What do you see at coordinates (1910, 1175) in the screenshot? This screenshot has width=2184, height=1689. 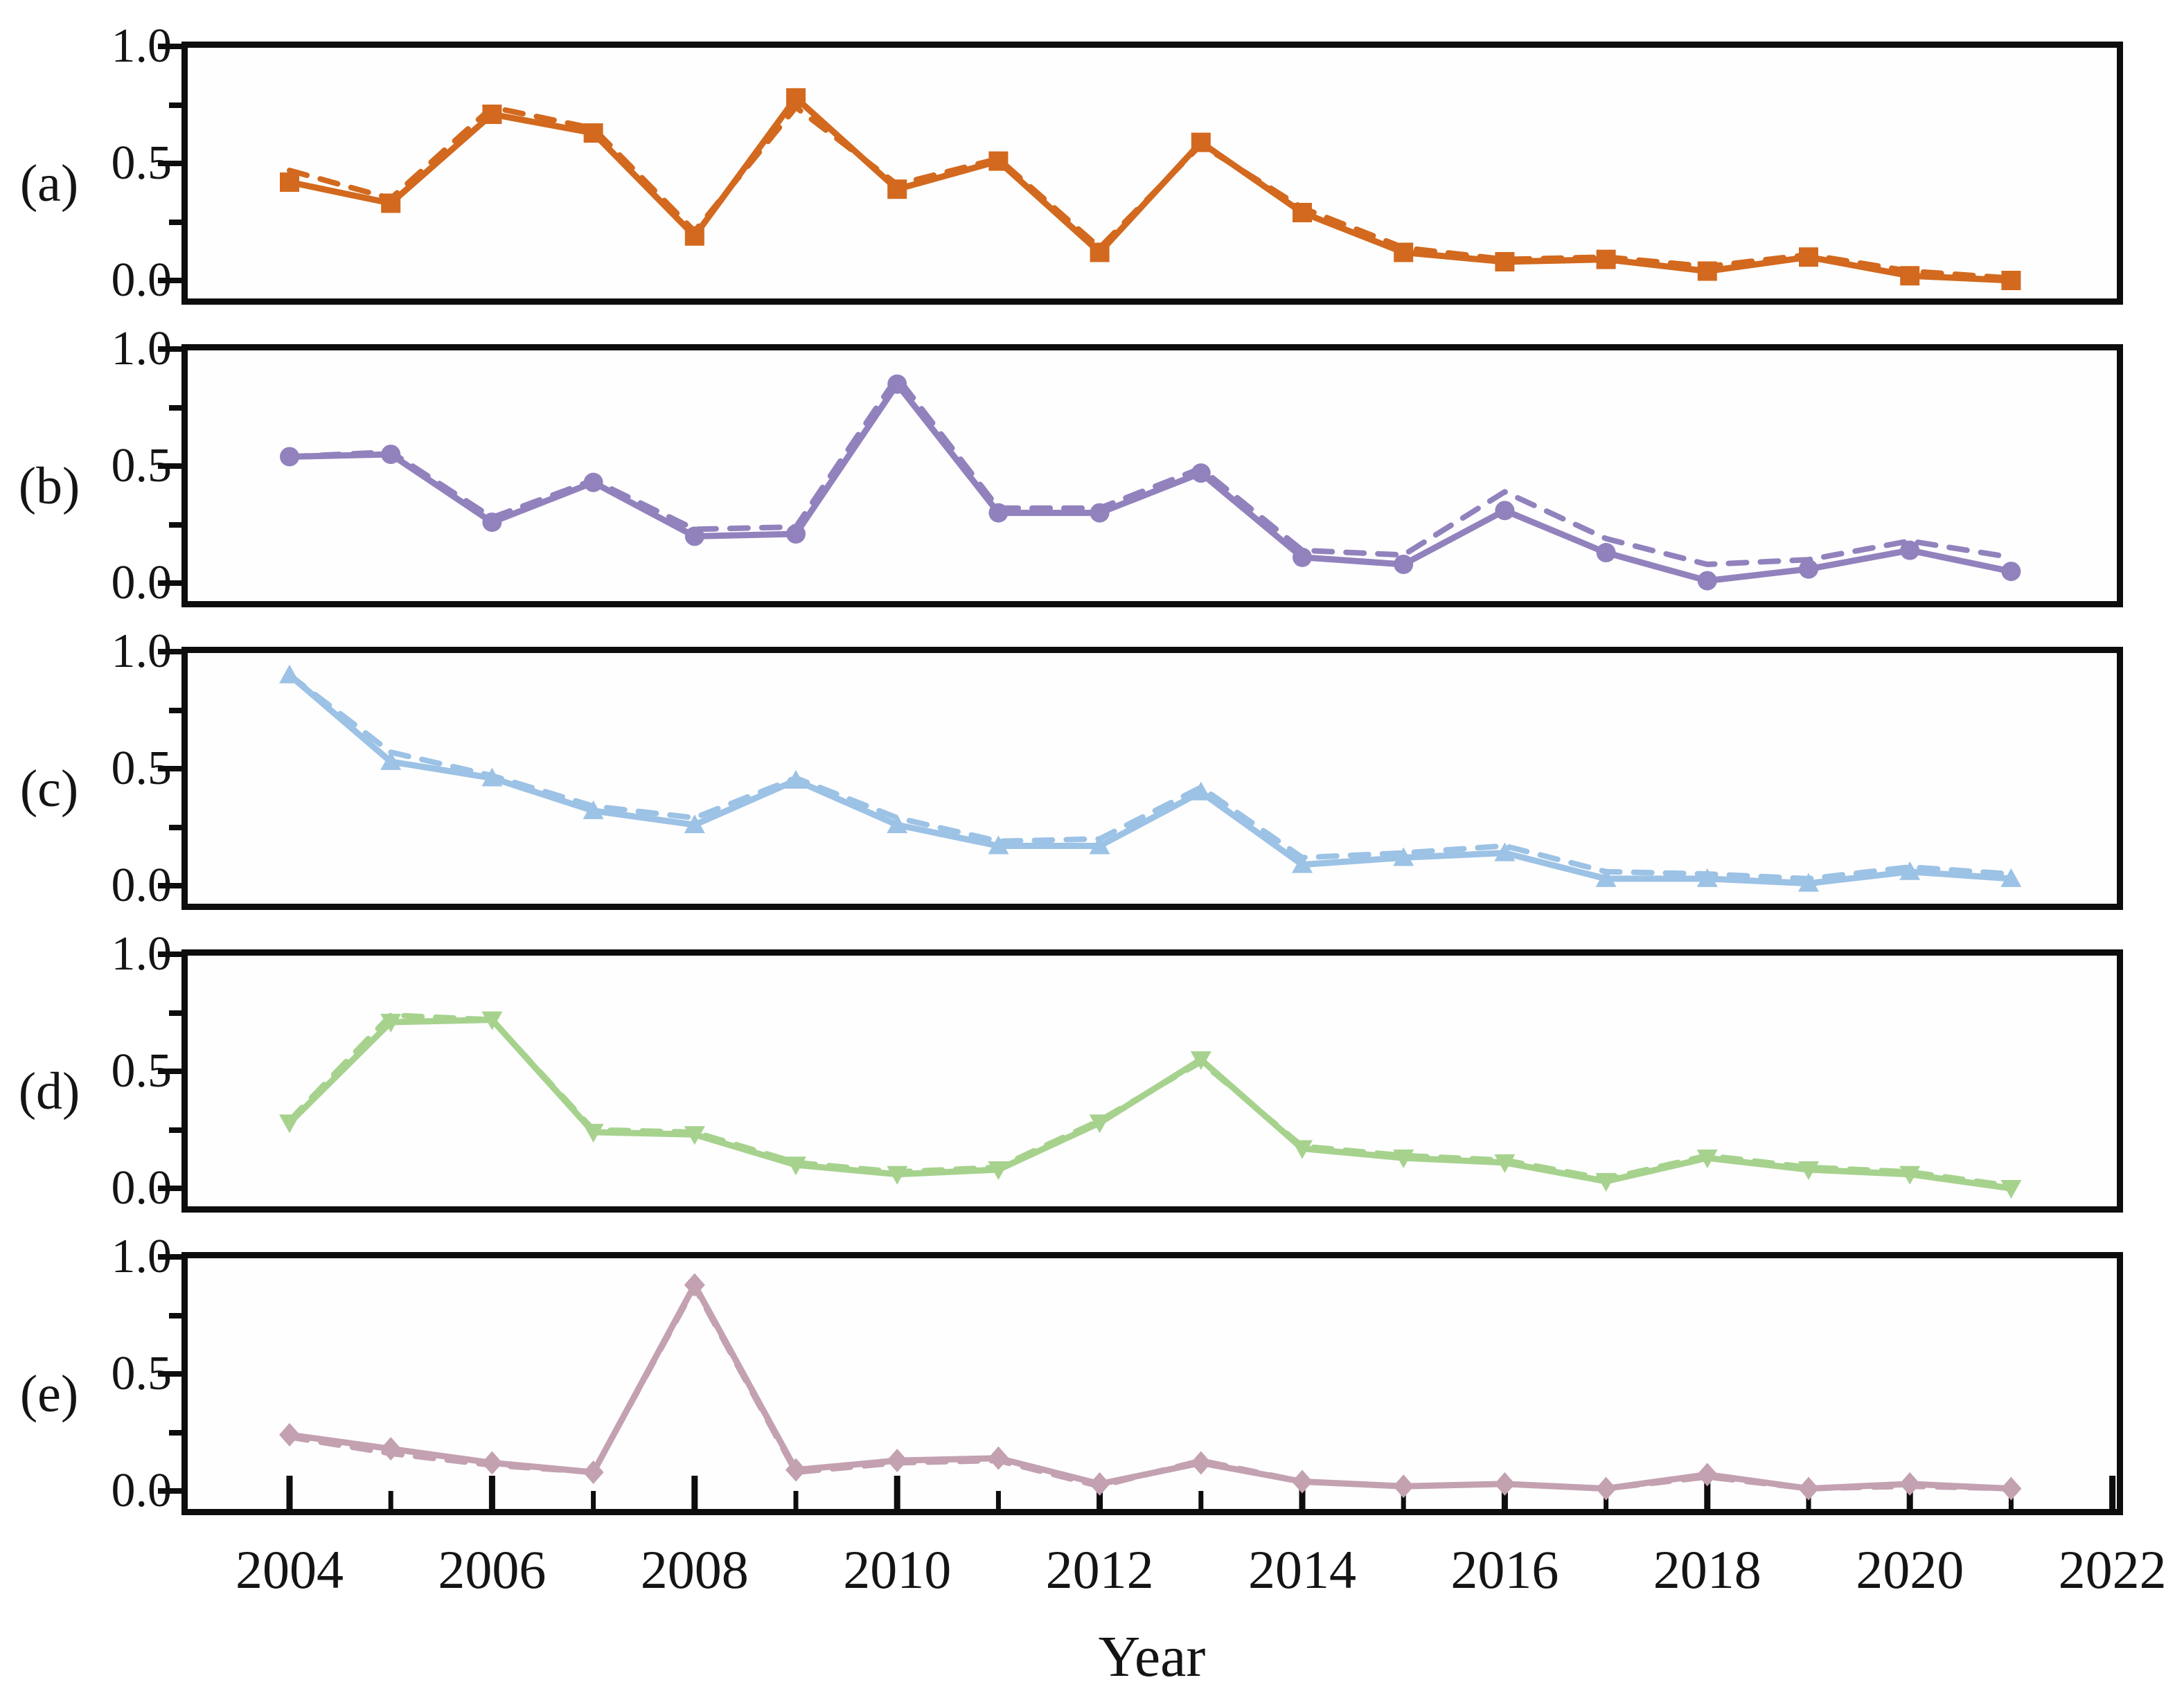 I see `panel-d-marker-2020` at bounding box center [1910, 1175].